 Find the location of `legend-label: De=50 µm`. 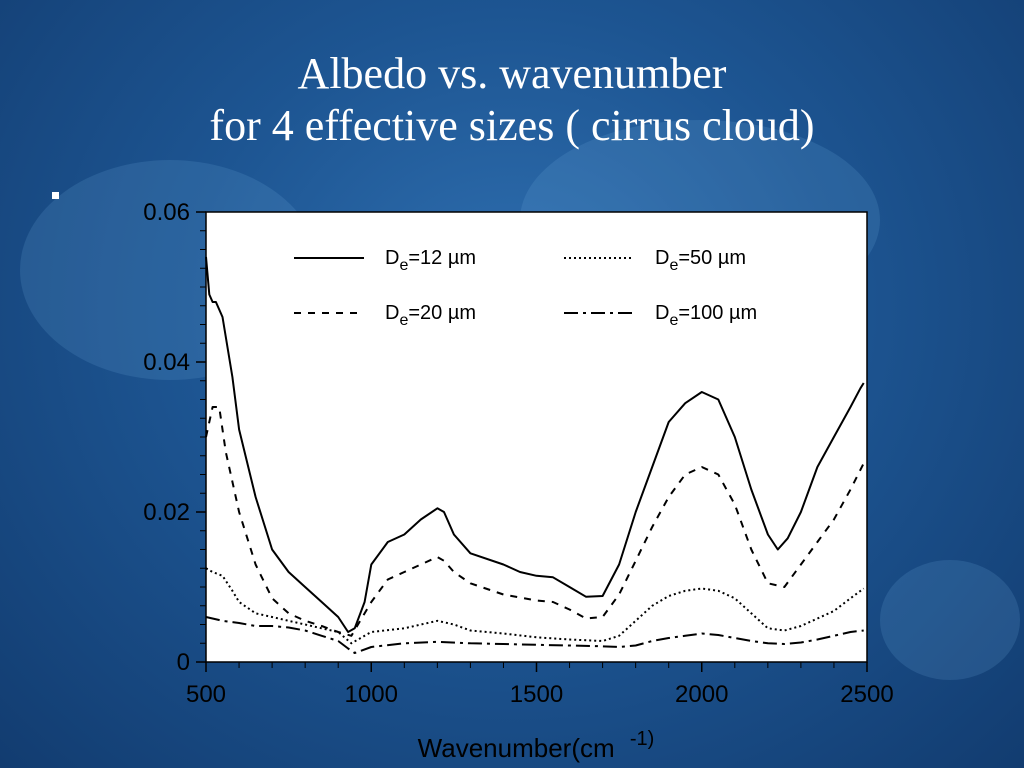

legend-label: De=50 µm is located at coordinates (700, 260).